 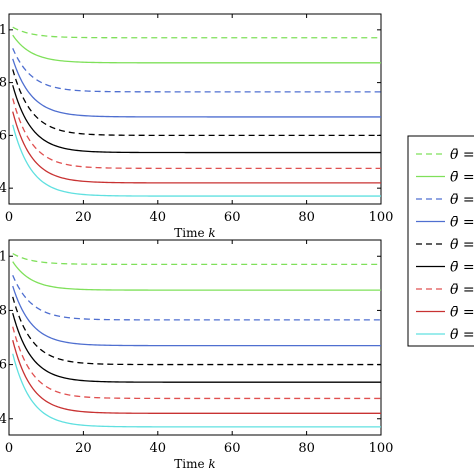 I want to click on legend-label-7: θ̄ =, so click(x=462, y=290).